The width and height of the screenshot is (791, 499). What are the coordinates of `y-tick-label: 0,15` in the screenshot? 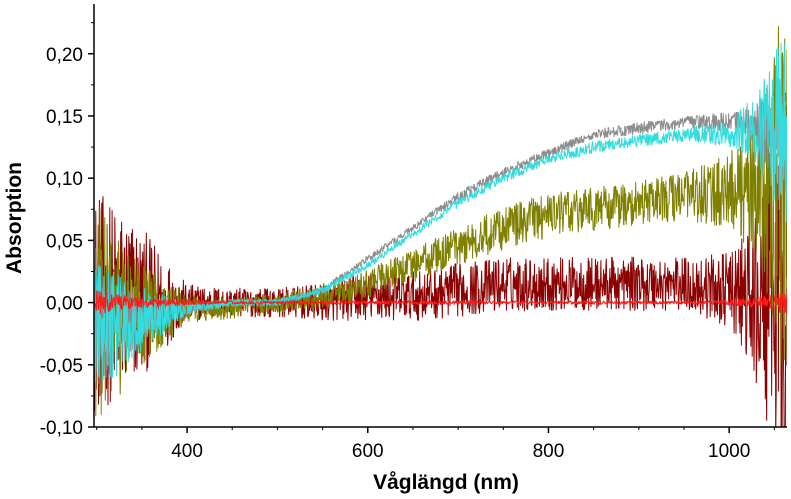 It's located at (64, 117).